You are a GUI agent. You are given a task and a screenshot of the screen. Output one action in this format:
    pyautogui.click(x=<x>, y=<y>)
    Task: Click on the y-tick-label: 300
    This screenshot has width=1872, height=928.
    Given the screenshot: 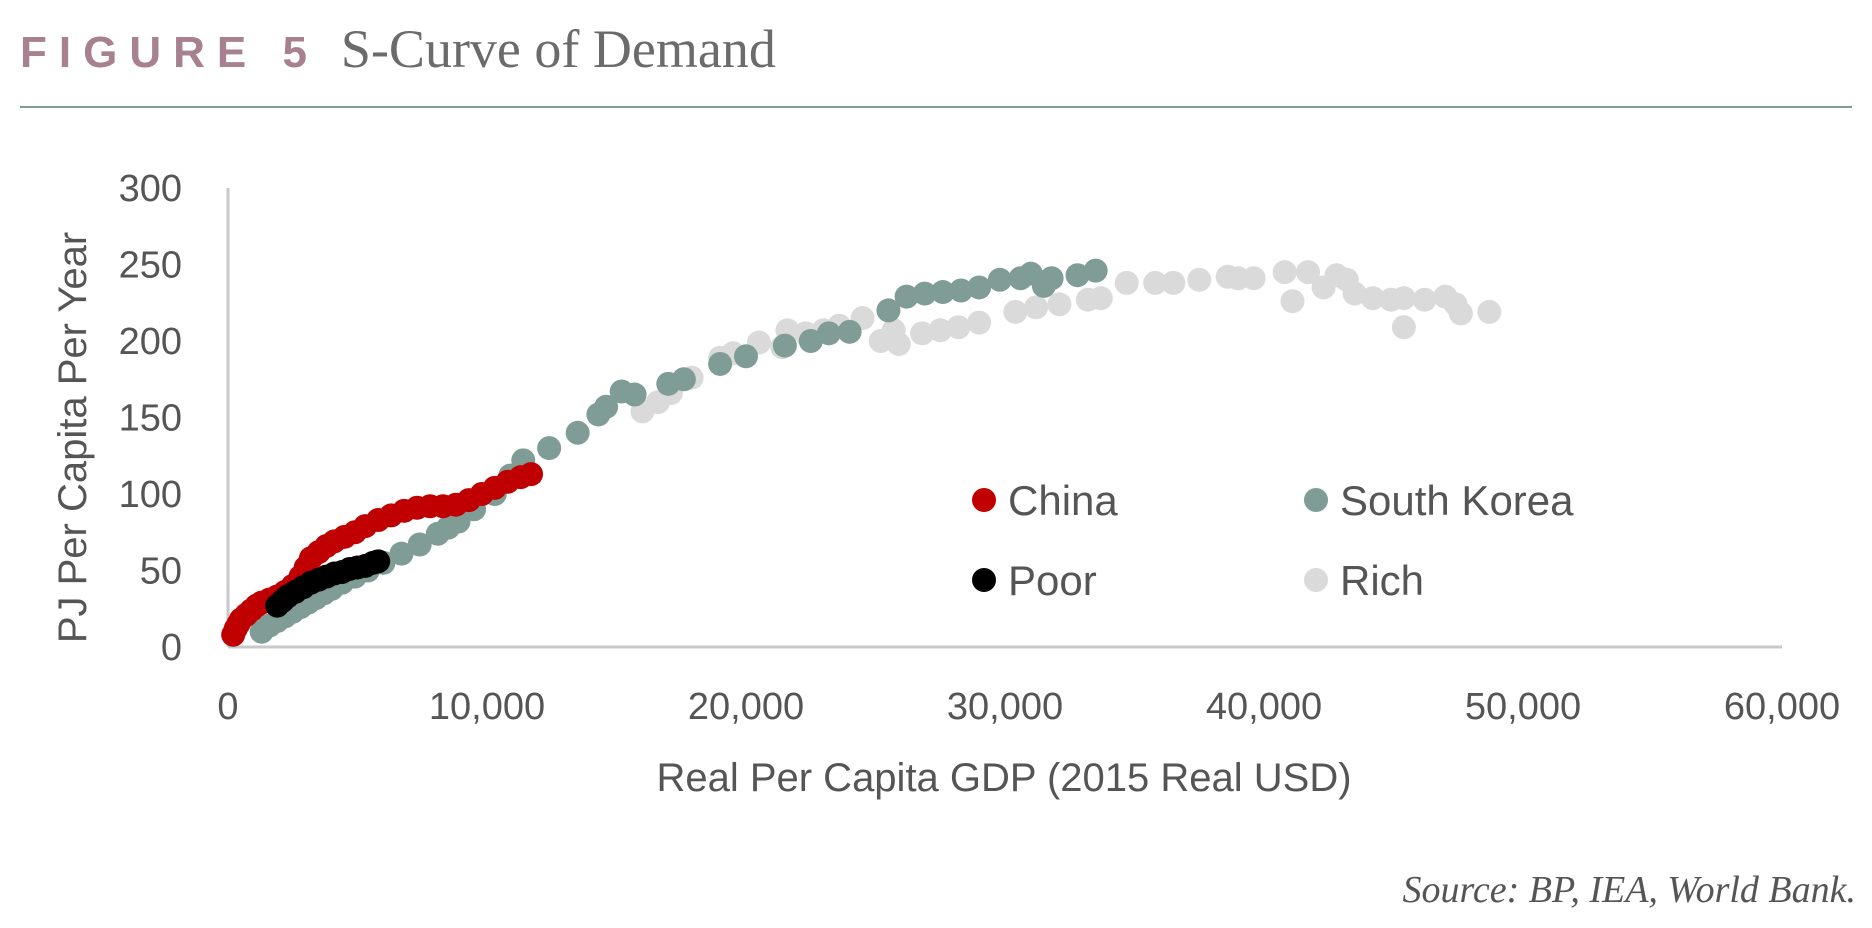 What is the action you would take?
    pyautogui.click(x=150, y=189)
    